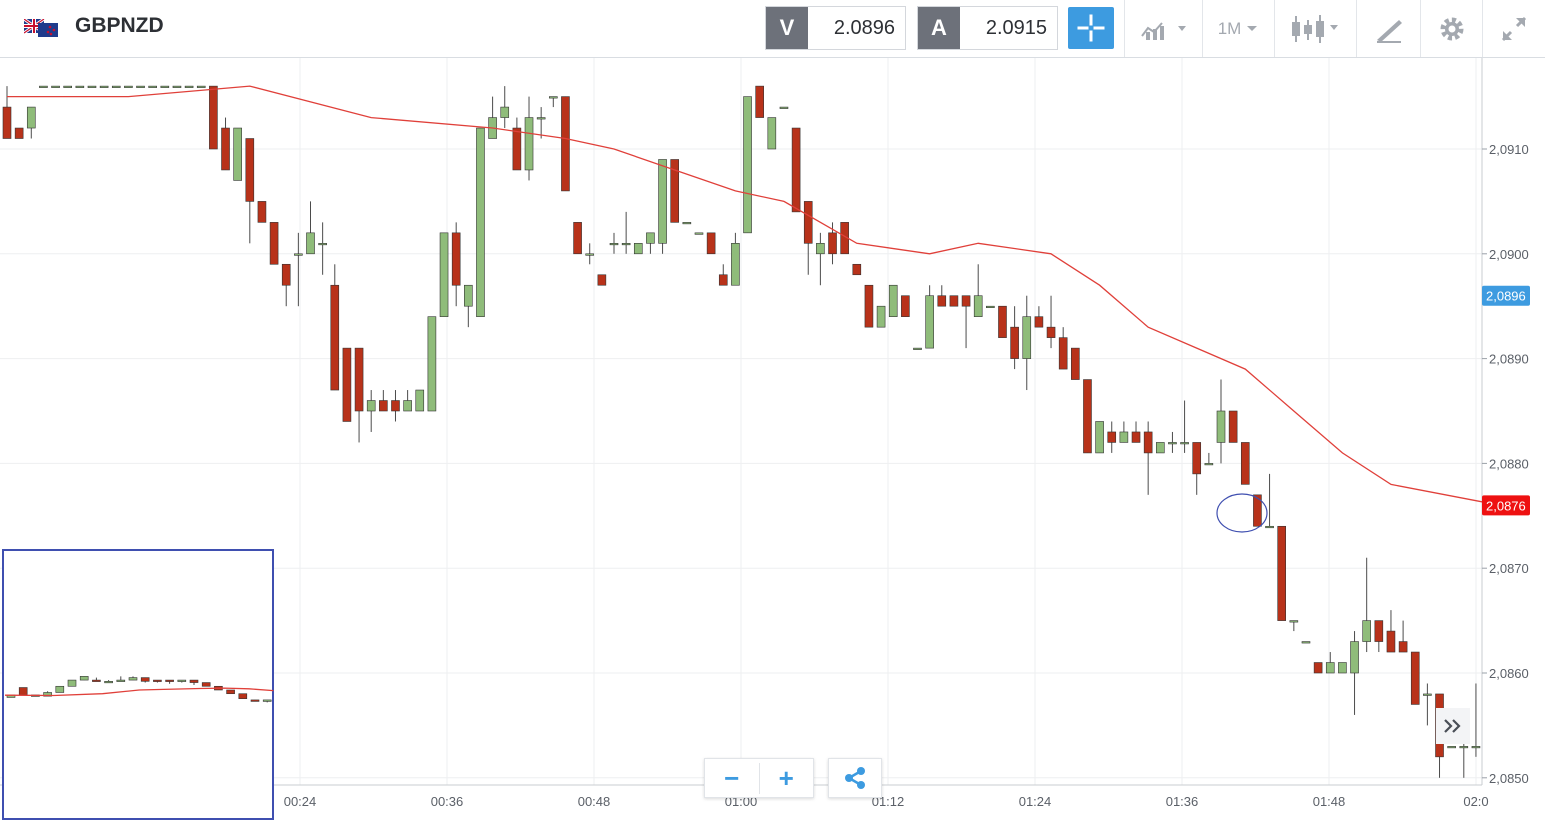 This screenshot has width=1545, height=821. I want to click on sell-tag: V, so click(787, 28).